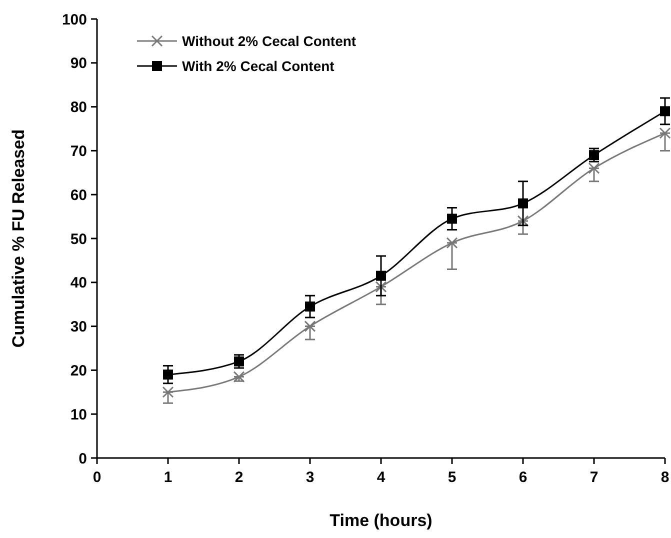 This screenshot has width=671, height=538. What do you see at coordinates (381, 520) in the screenshot?
I see `x-axis-title: Time (hours)` at bounding box center [381, 520].